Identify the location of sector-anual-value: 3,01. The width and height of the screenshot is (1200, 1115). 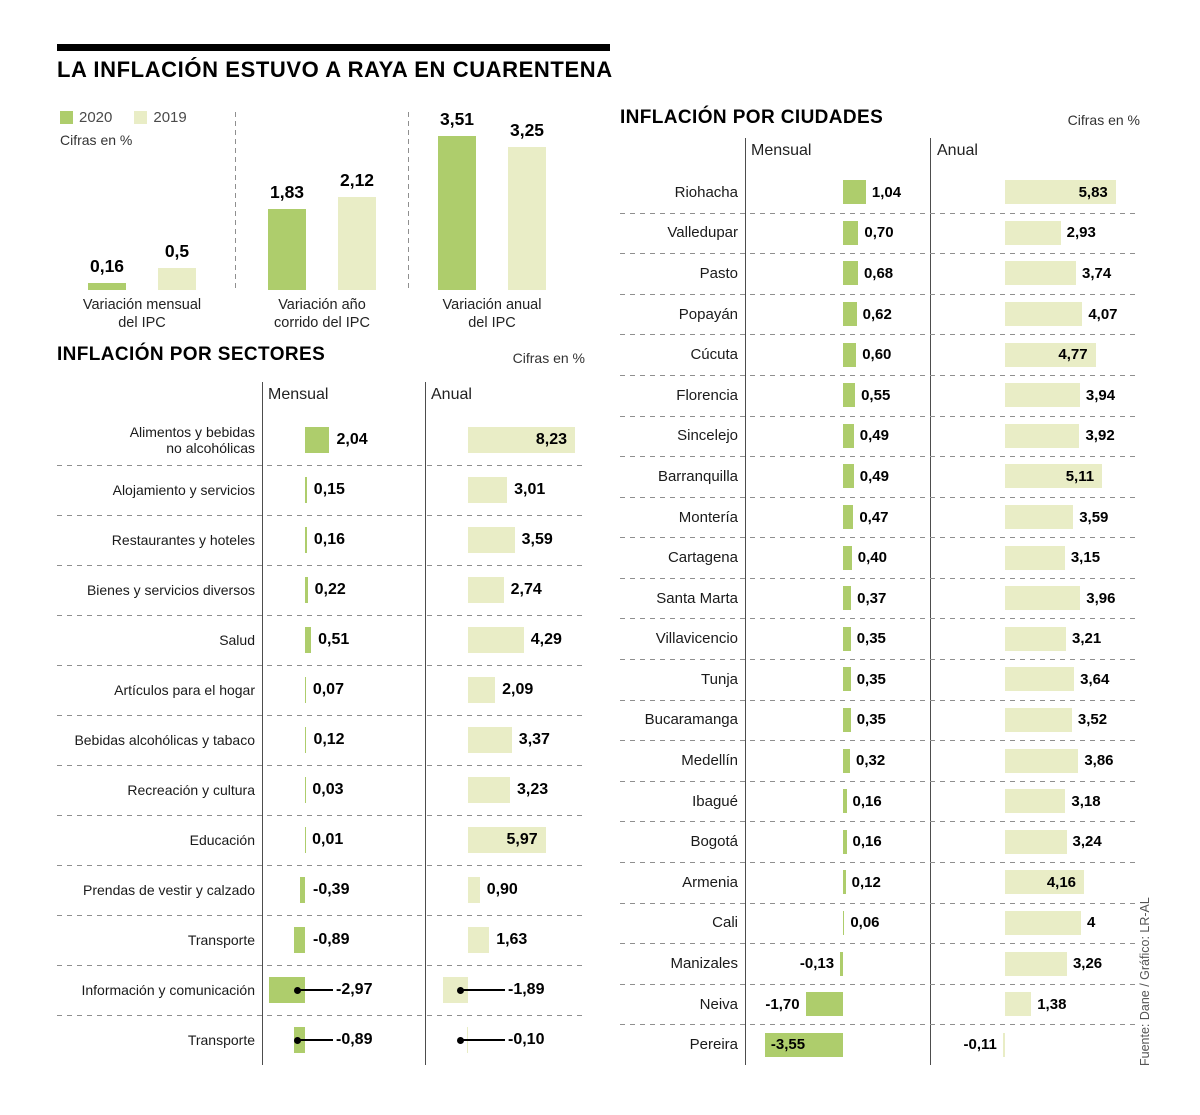
(530, 489).